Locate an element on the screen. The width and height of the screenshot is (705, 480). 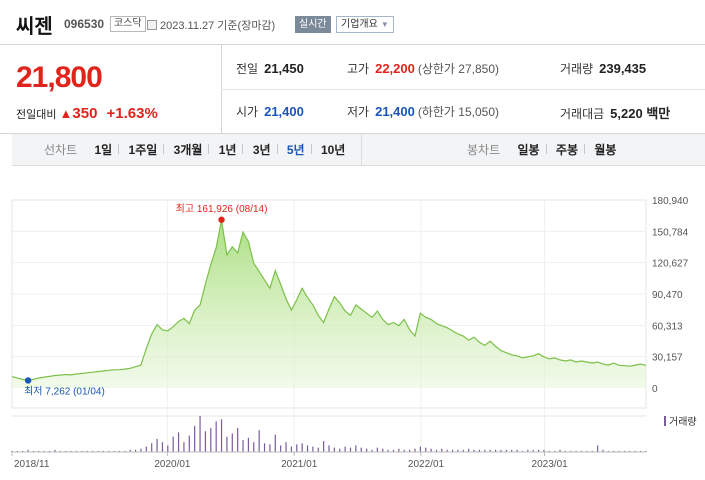
tab-daily: 일봉 is located at coordinates (528, 150).